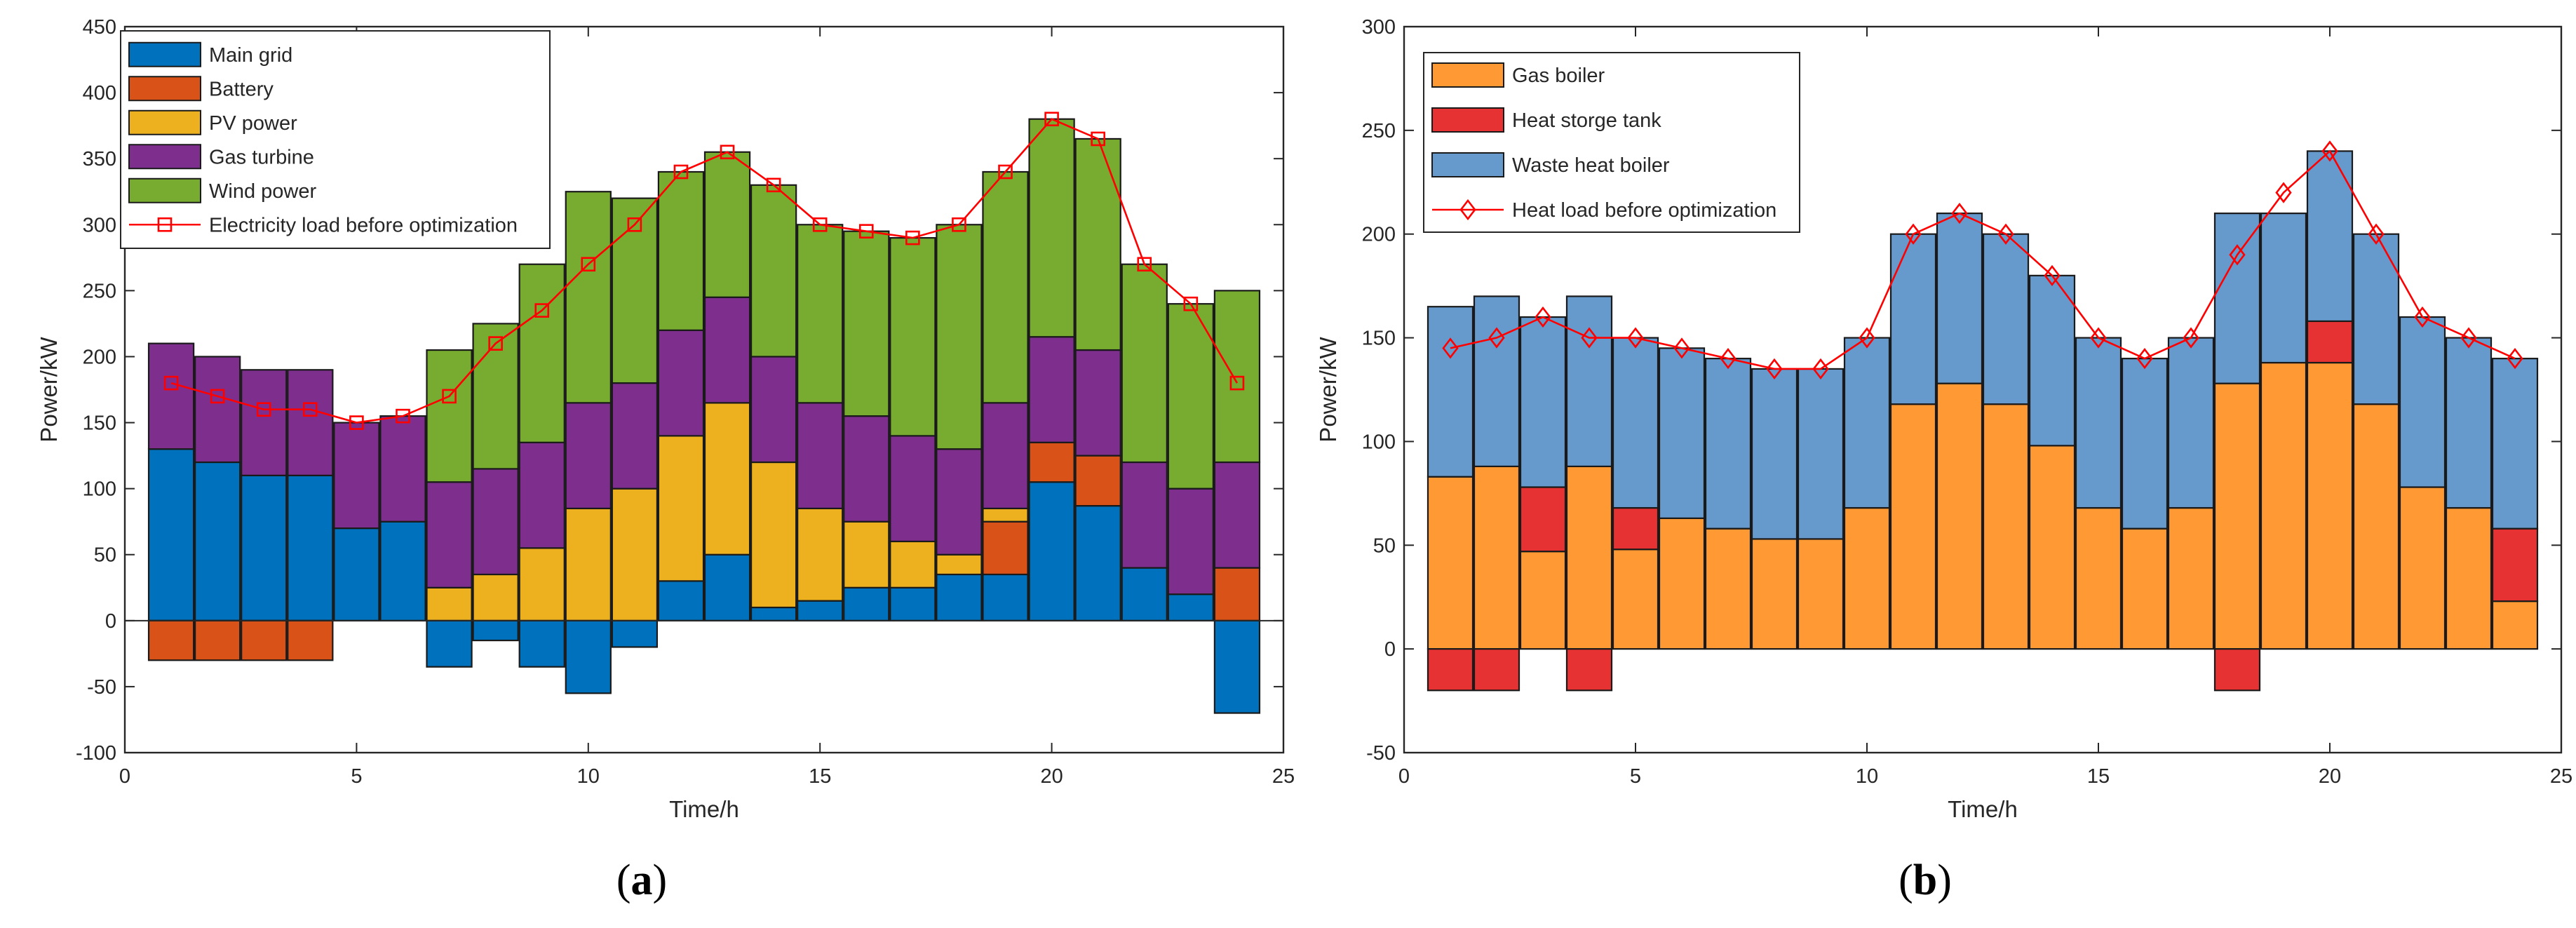 The image size is (2576, 928). Describe the element at coordinates (2515, 359) in the screenshot. I see `load-marker-t24` at that location.